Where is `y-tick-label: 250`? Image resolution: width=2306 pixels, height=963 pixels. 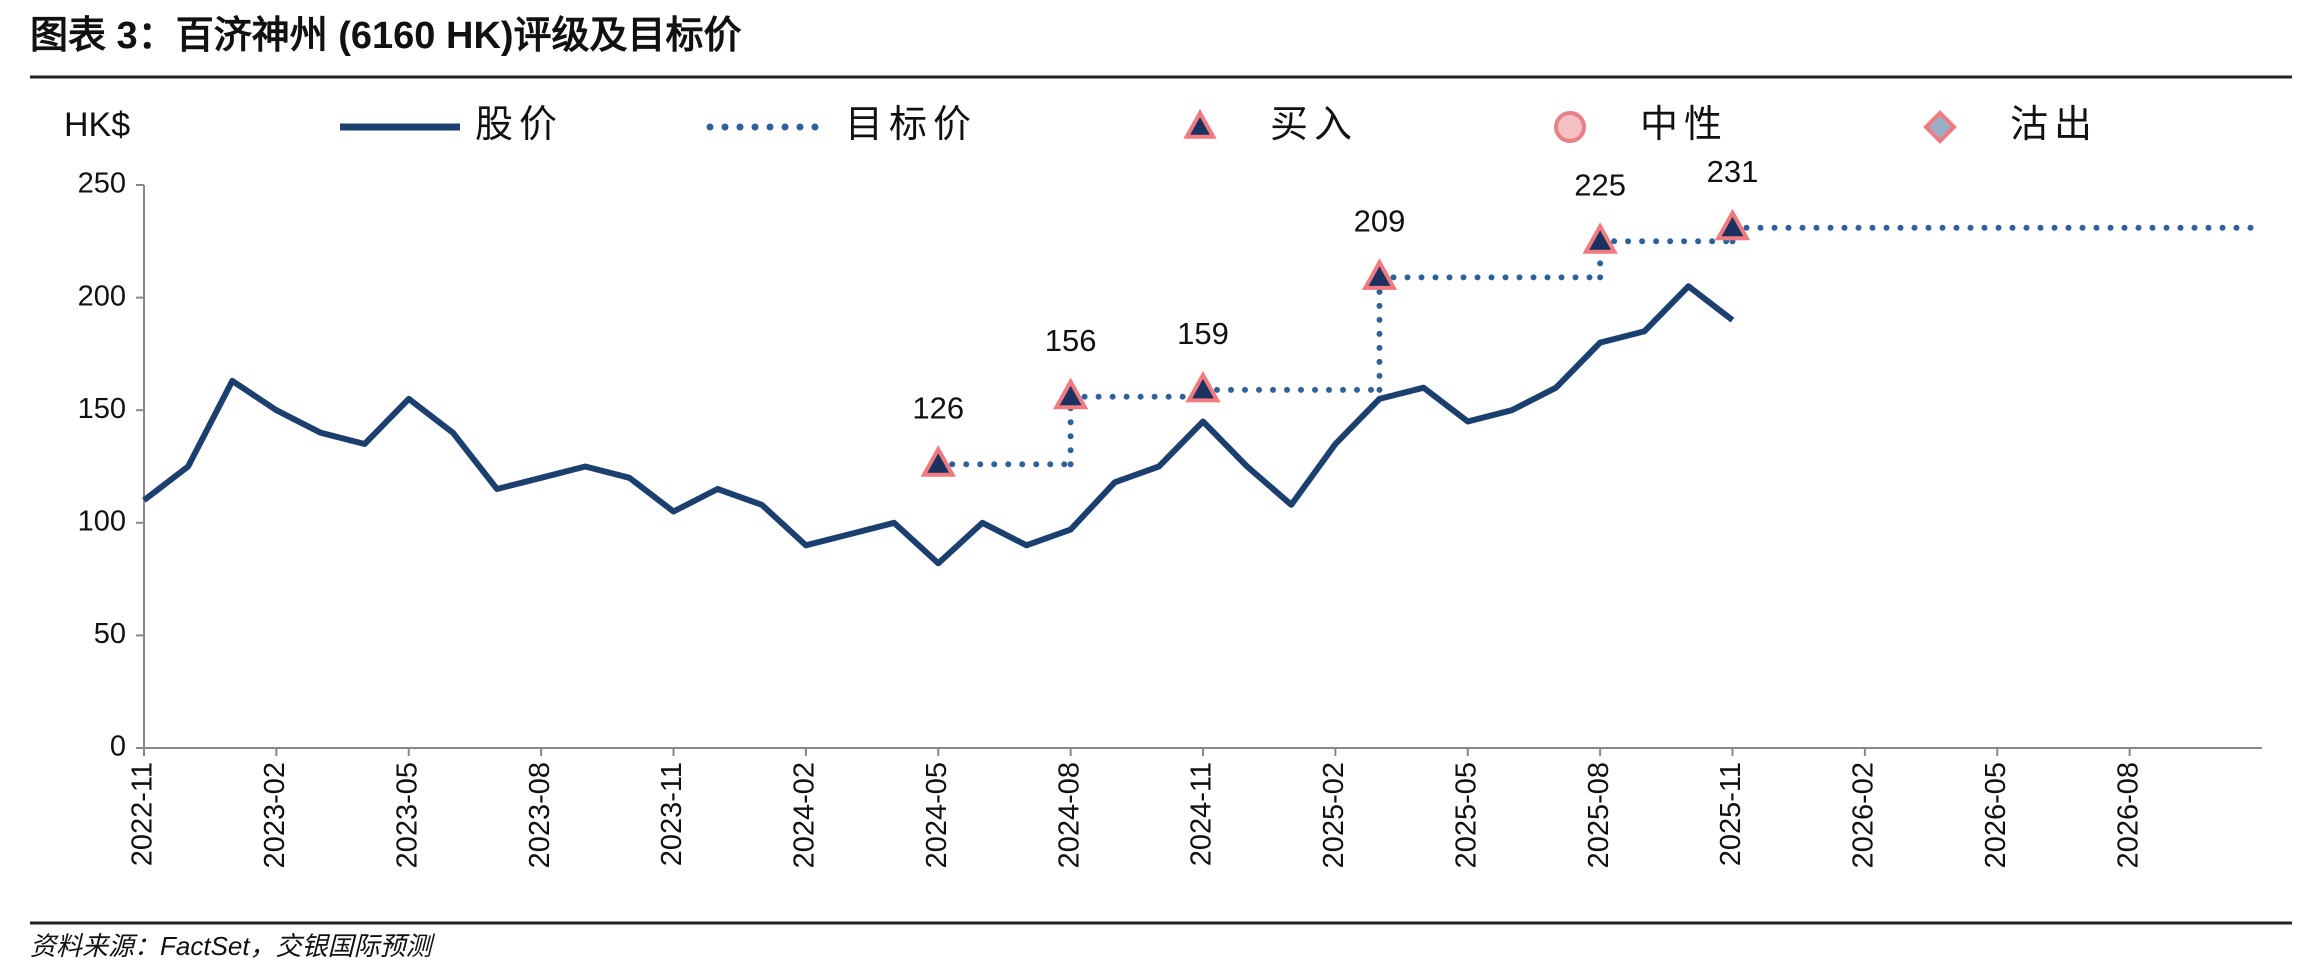 y-tick-label: 250 is located at coordinates (102, 184).